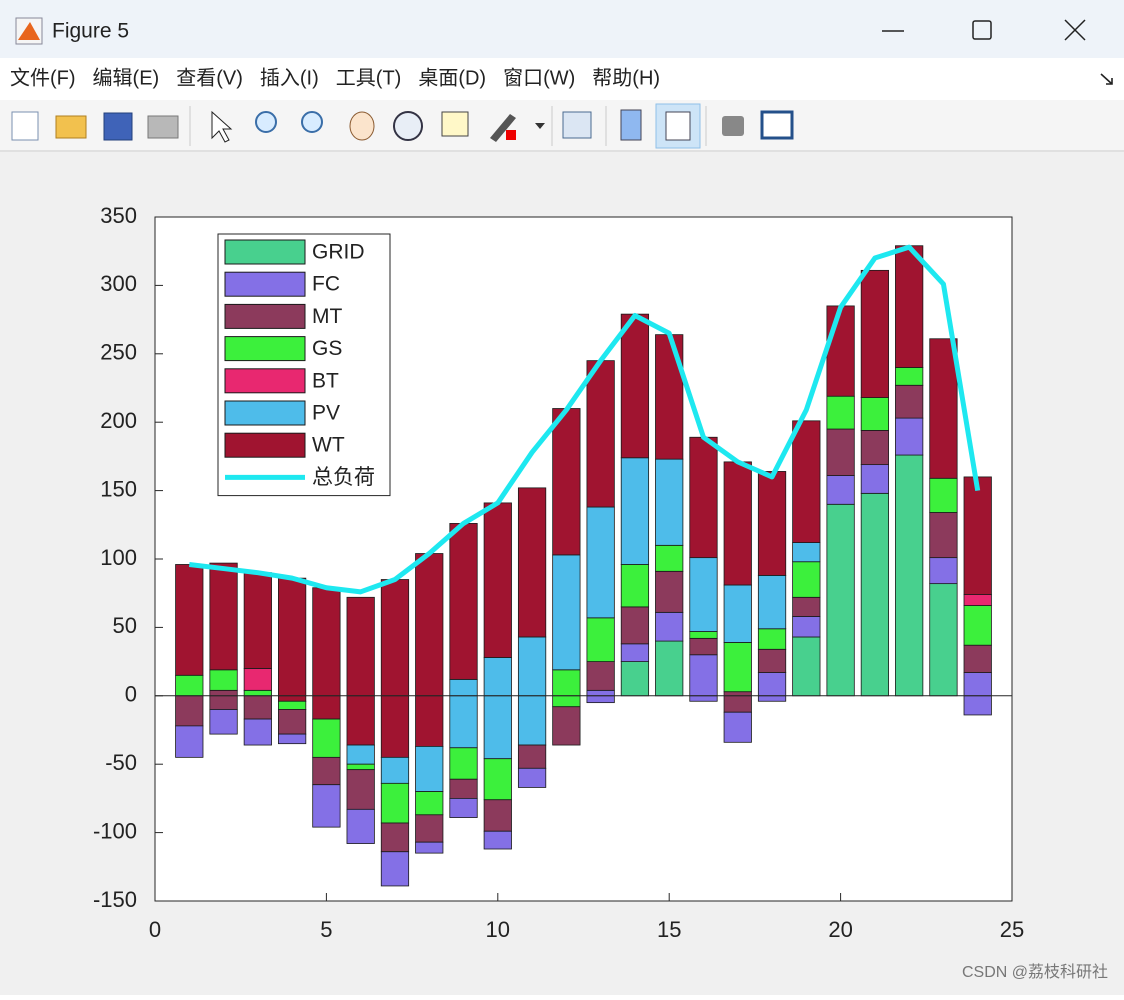 The height and width of the screenshot is (1000, 1124). Describe the element at coordinates (369, 78) in the screenshot. I see `menu-item: 工具(T)` at that location.